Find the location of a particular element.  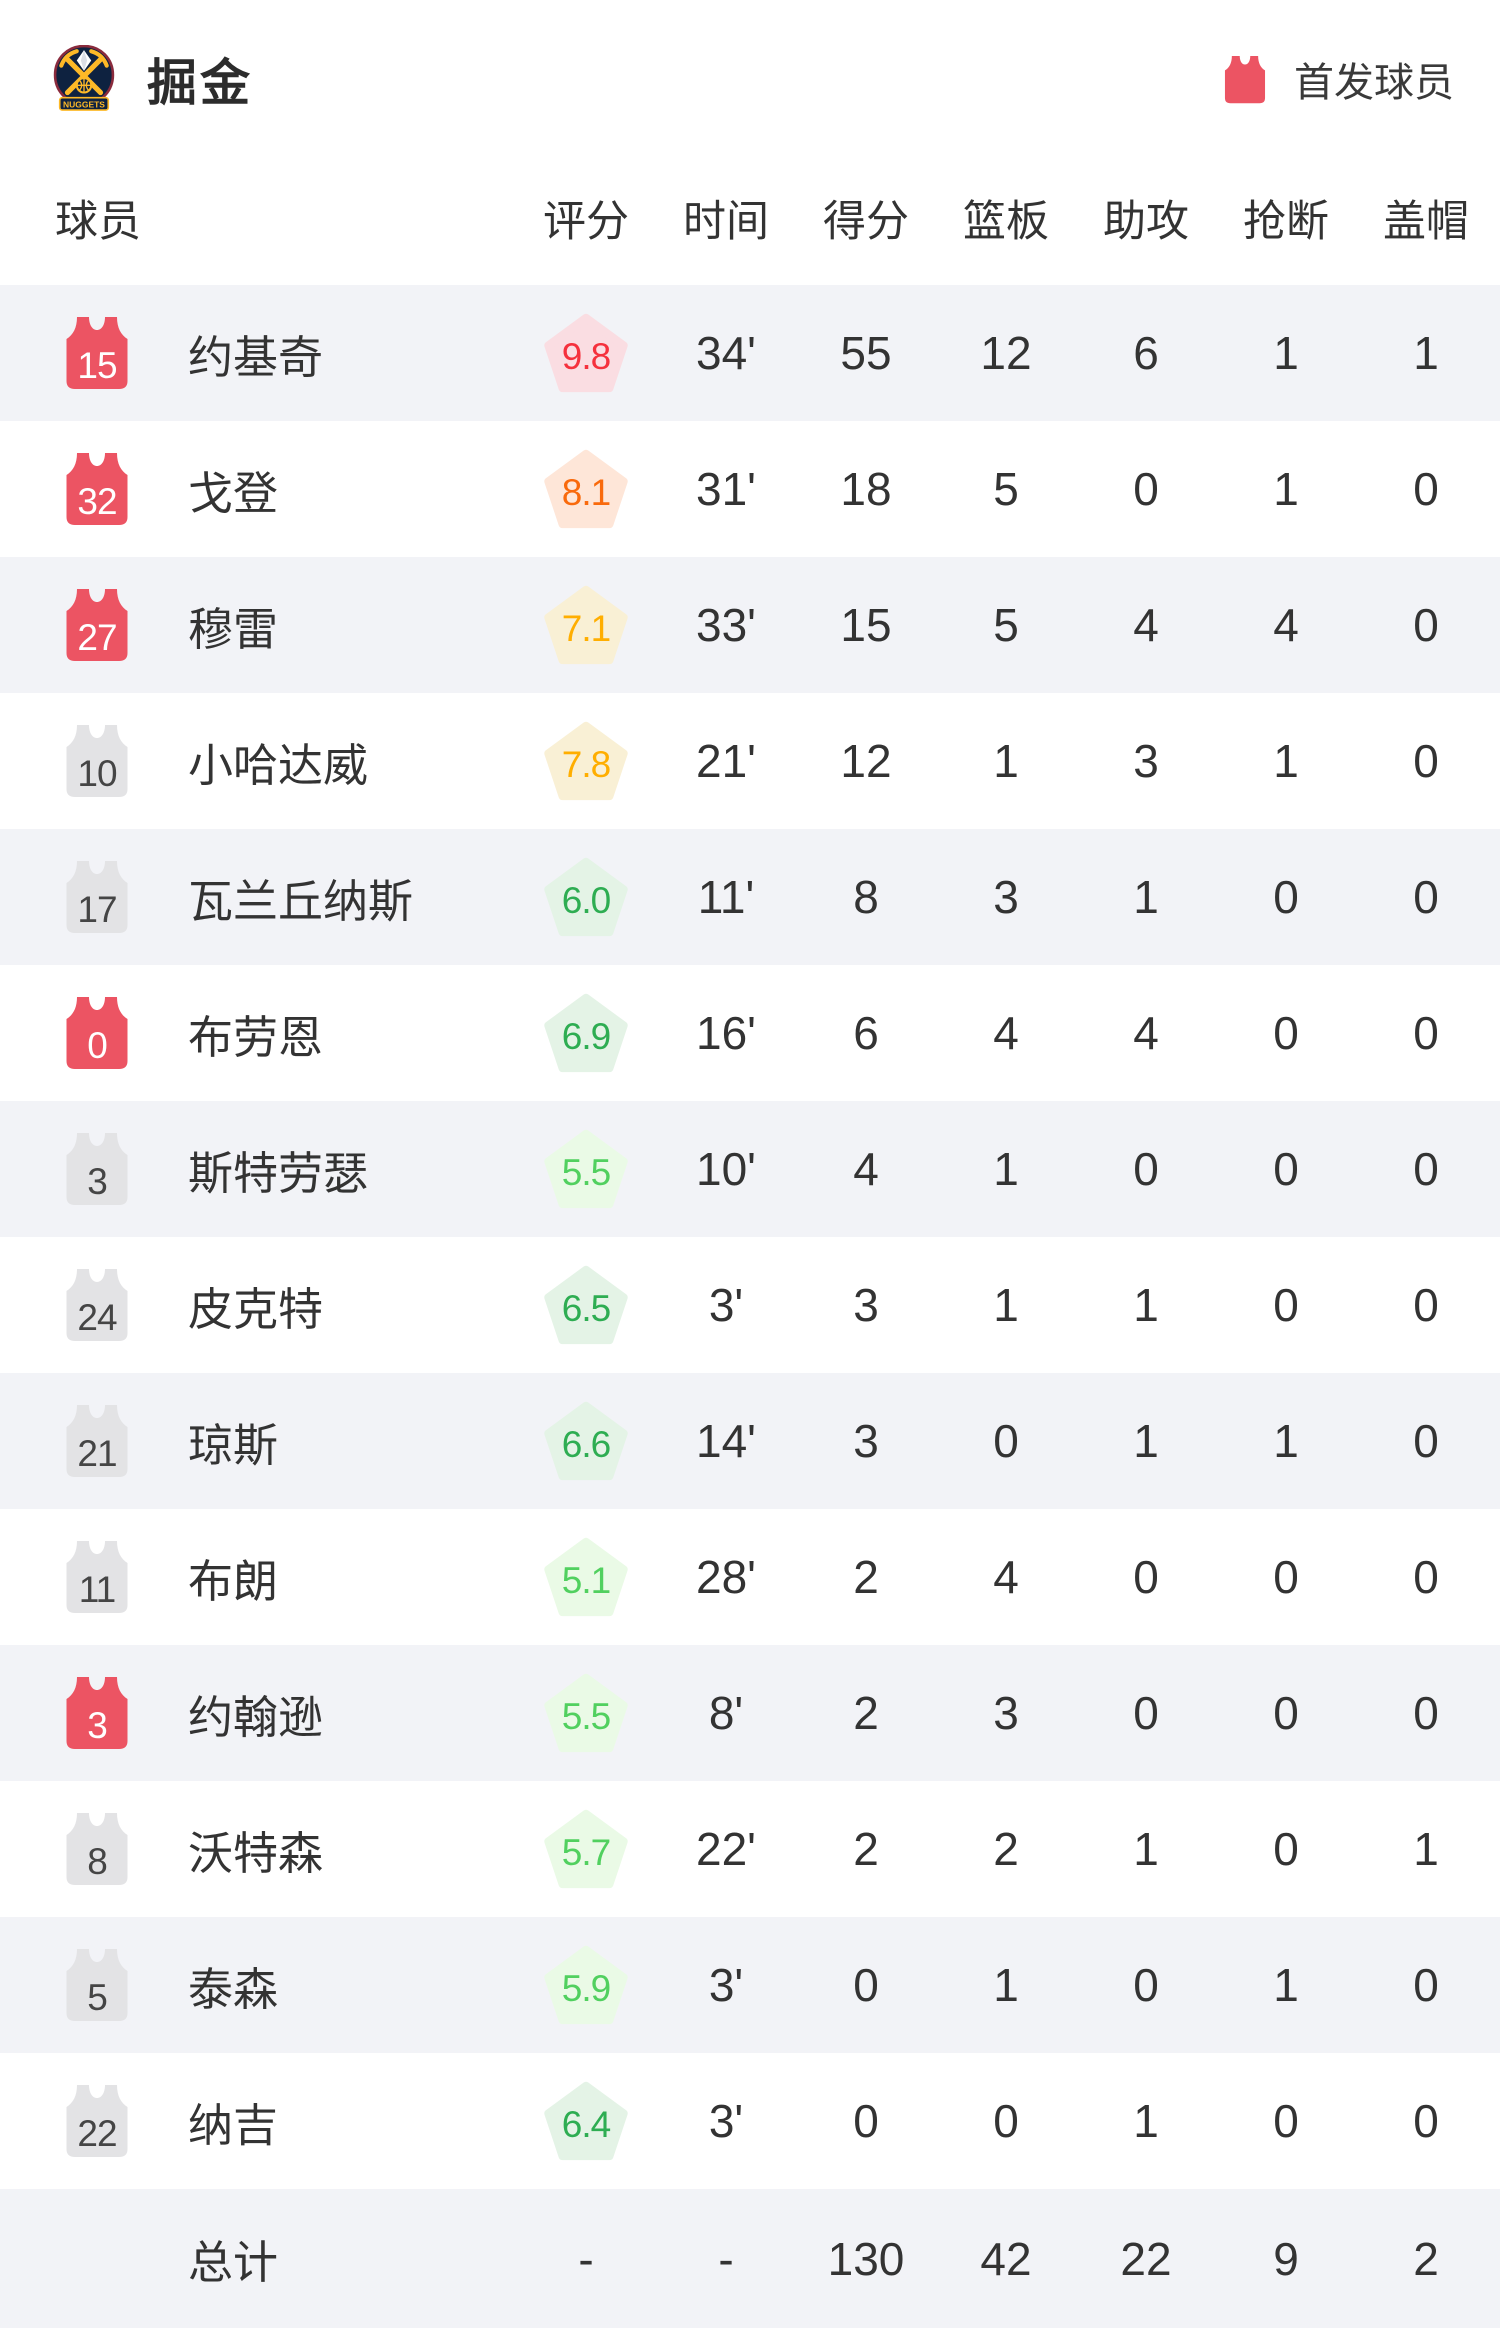

player-name: 总计 is located at coordinates (233, 2262).